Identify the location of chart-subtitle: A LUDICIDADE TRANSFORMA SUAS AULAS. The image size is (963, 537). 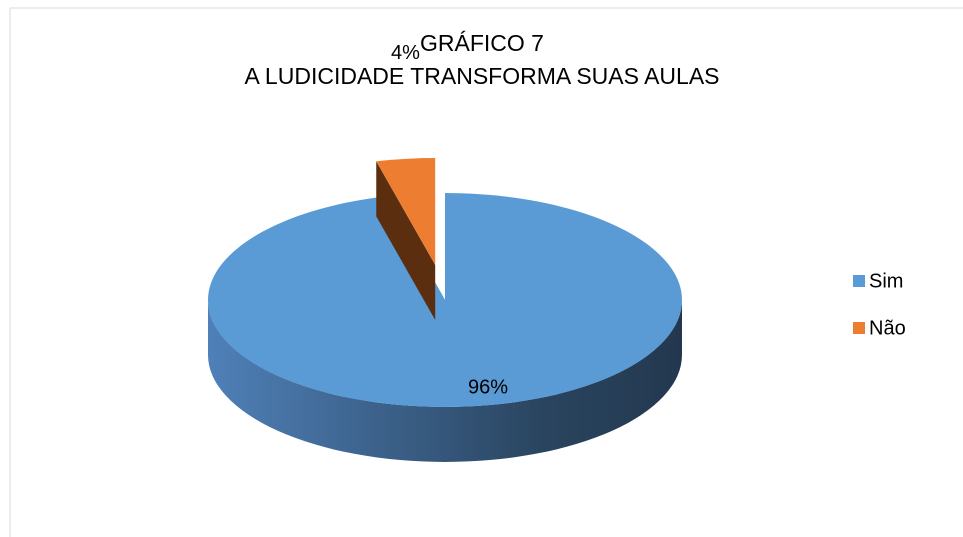
(481, 76).